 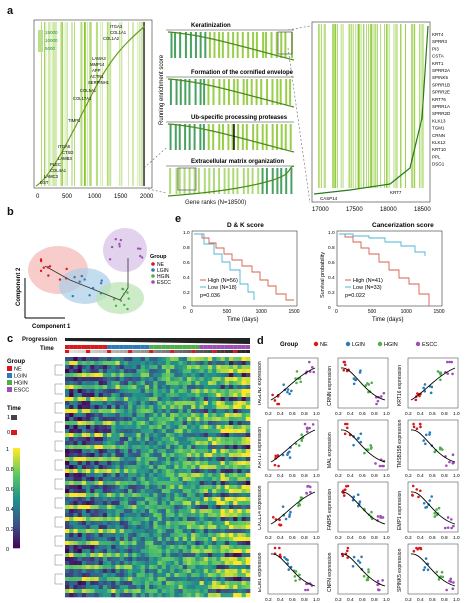 What do you see at coordinates (16, 479) in the screenshot?
I see `colorbar-segment` at bounding box center [16, 479].